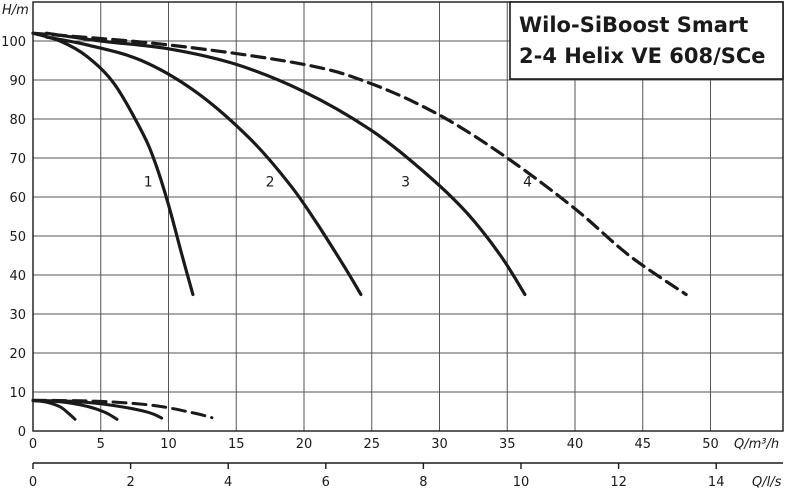 Image resolution: width=800 pixels, height=491 pixels. Describe the element at coordinates (326, 482) in the screenshot. I see `x2-tick-label-6: 6` at that location.